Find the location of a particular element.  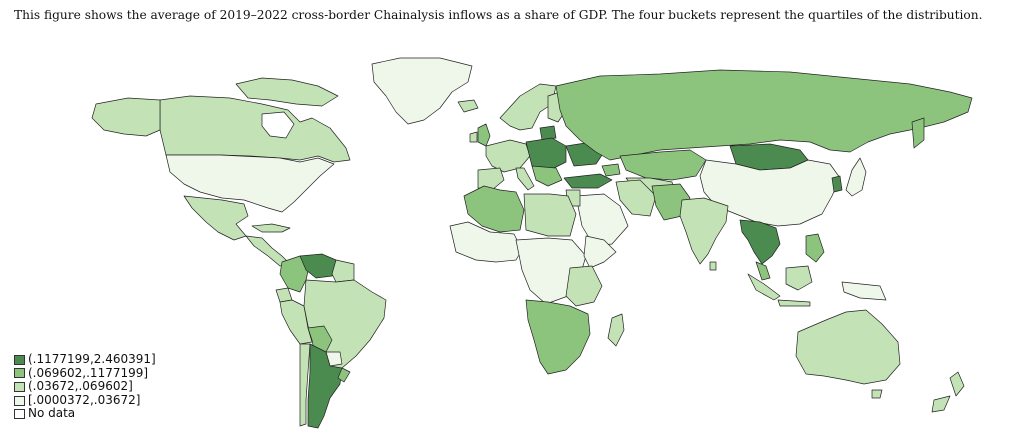

region-greenland is located at coordinates (422, 91).